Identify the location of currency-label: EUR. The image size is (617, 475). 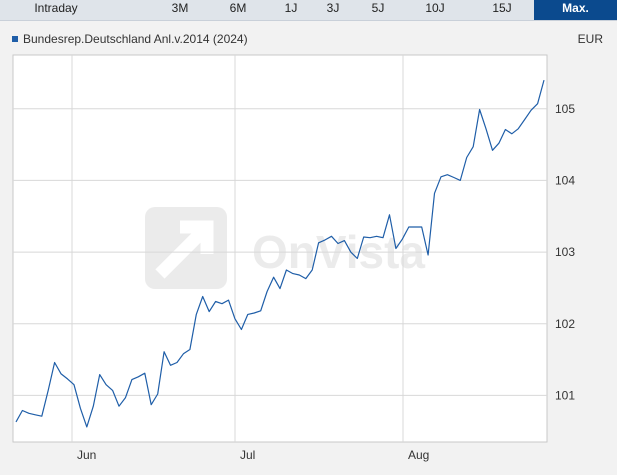
(590, 39).